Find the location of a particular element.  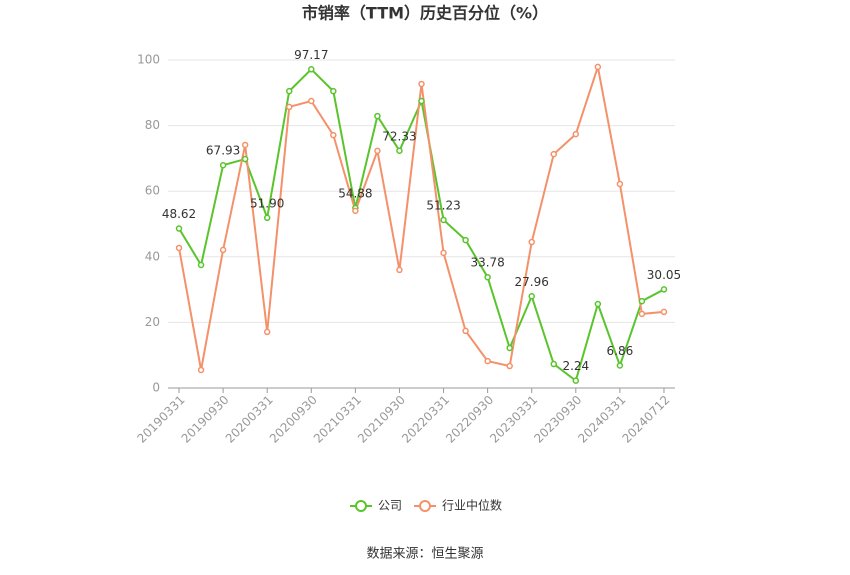

data-label: 51.90 is located at coordinates (267, 203).